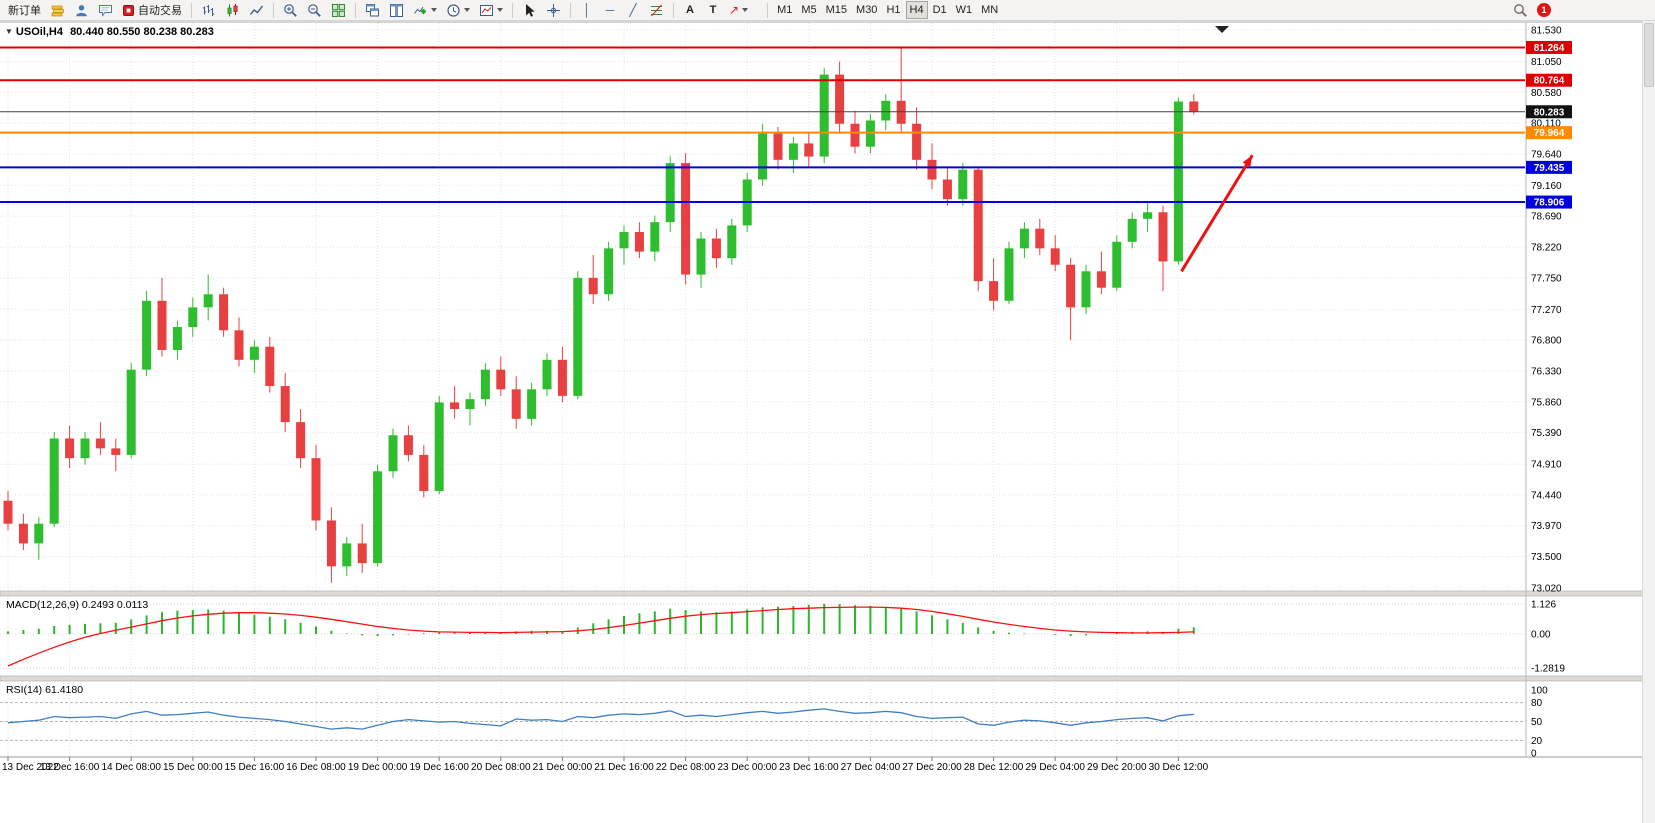  What do you see at coordinates (1549, 112) in the screenshot?
I see `svg-text: 80.283` at bounding box center [1549, 112].